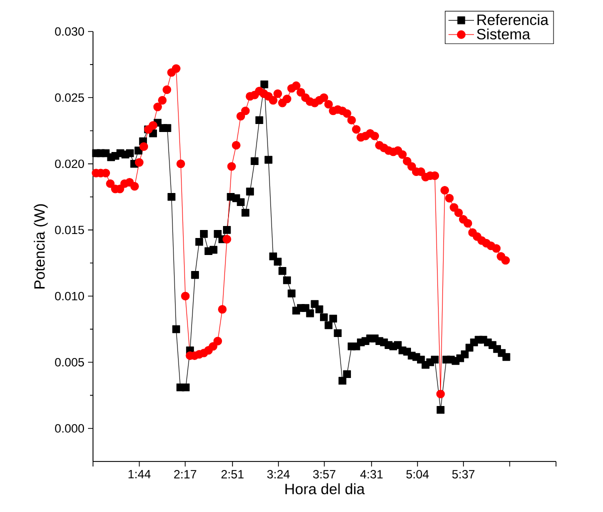 The image size is (603, 512). Describe the element at coordinates (185, 474) in the screenshot. I see `x-tick-label: 2:17` at that location.